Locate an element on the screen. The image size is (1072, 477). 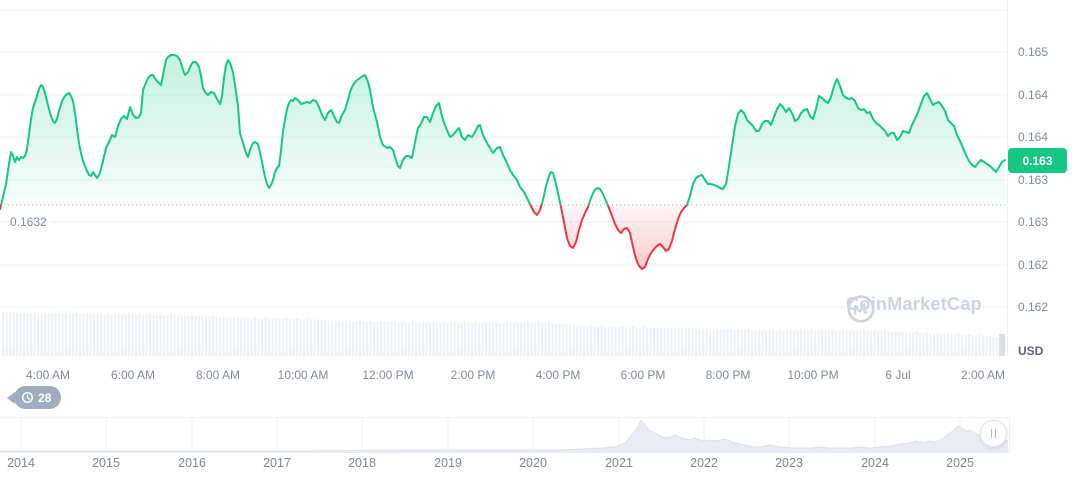
y-axis-tick-label: 0.165 is located at coordinates (1033, 52).